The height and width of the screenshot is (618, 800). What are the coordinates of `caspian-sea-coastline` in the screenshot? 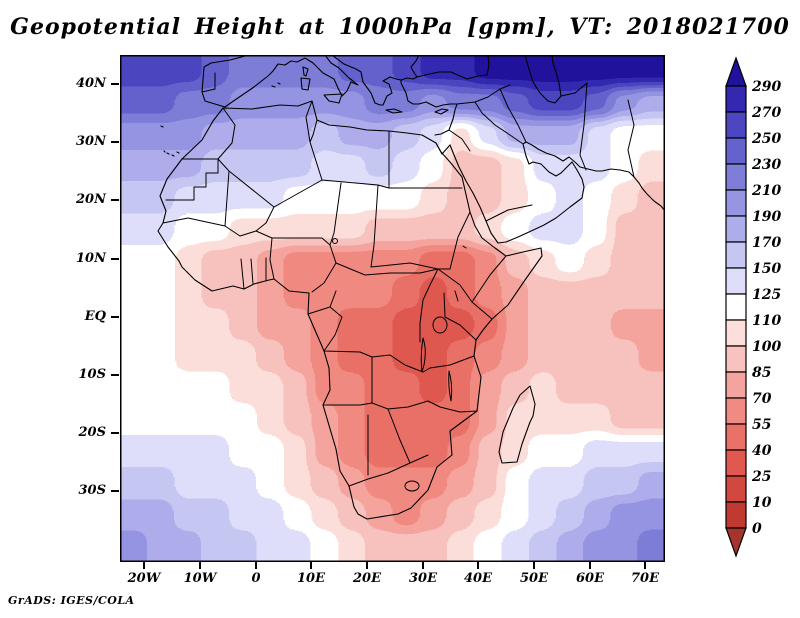 It's located at (543, 79).